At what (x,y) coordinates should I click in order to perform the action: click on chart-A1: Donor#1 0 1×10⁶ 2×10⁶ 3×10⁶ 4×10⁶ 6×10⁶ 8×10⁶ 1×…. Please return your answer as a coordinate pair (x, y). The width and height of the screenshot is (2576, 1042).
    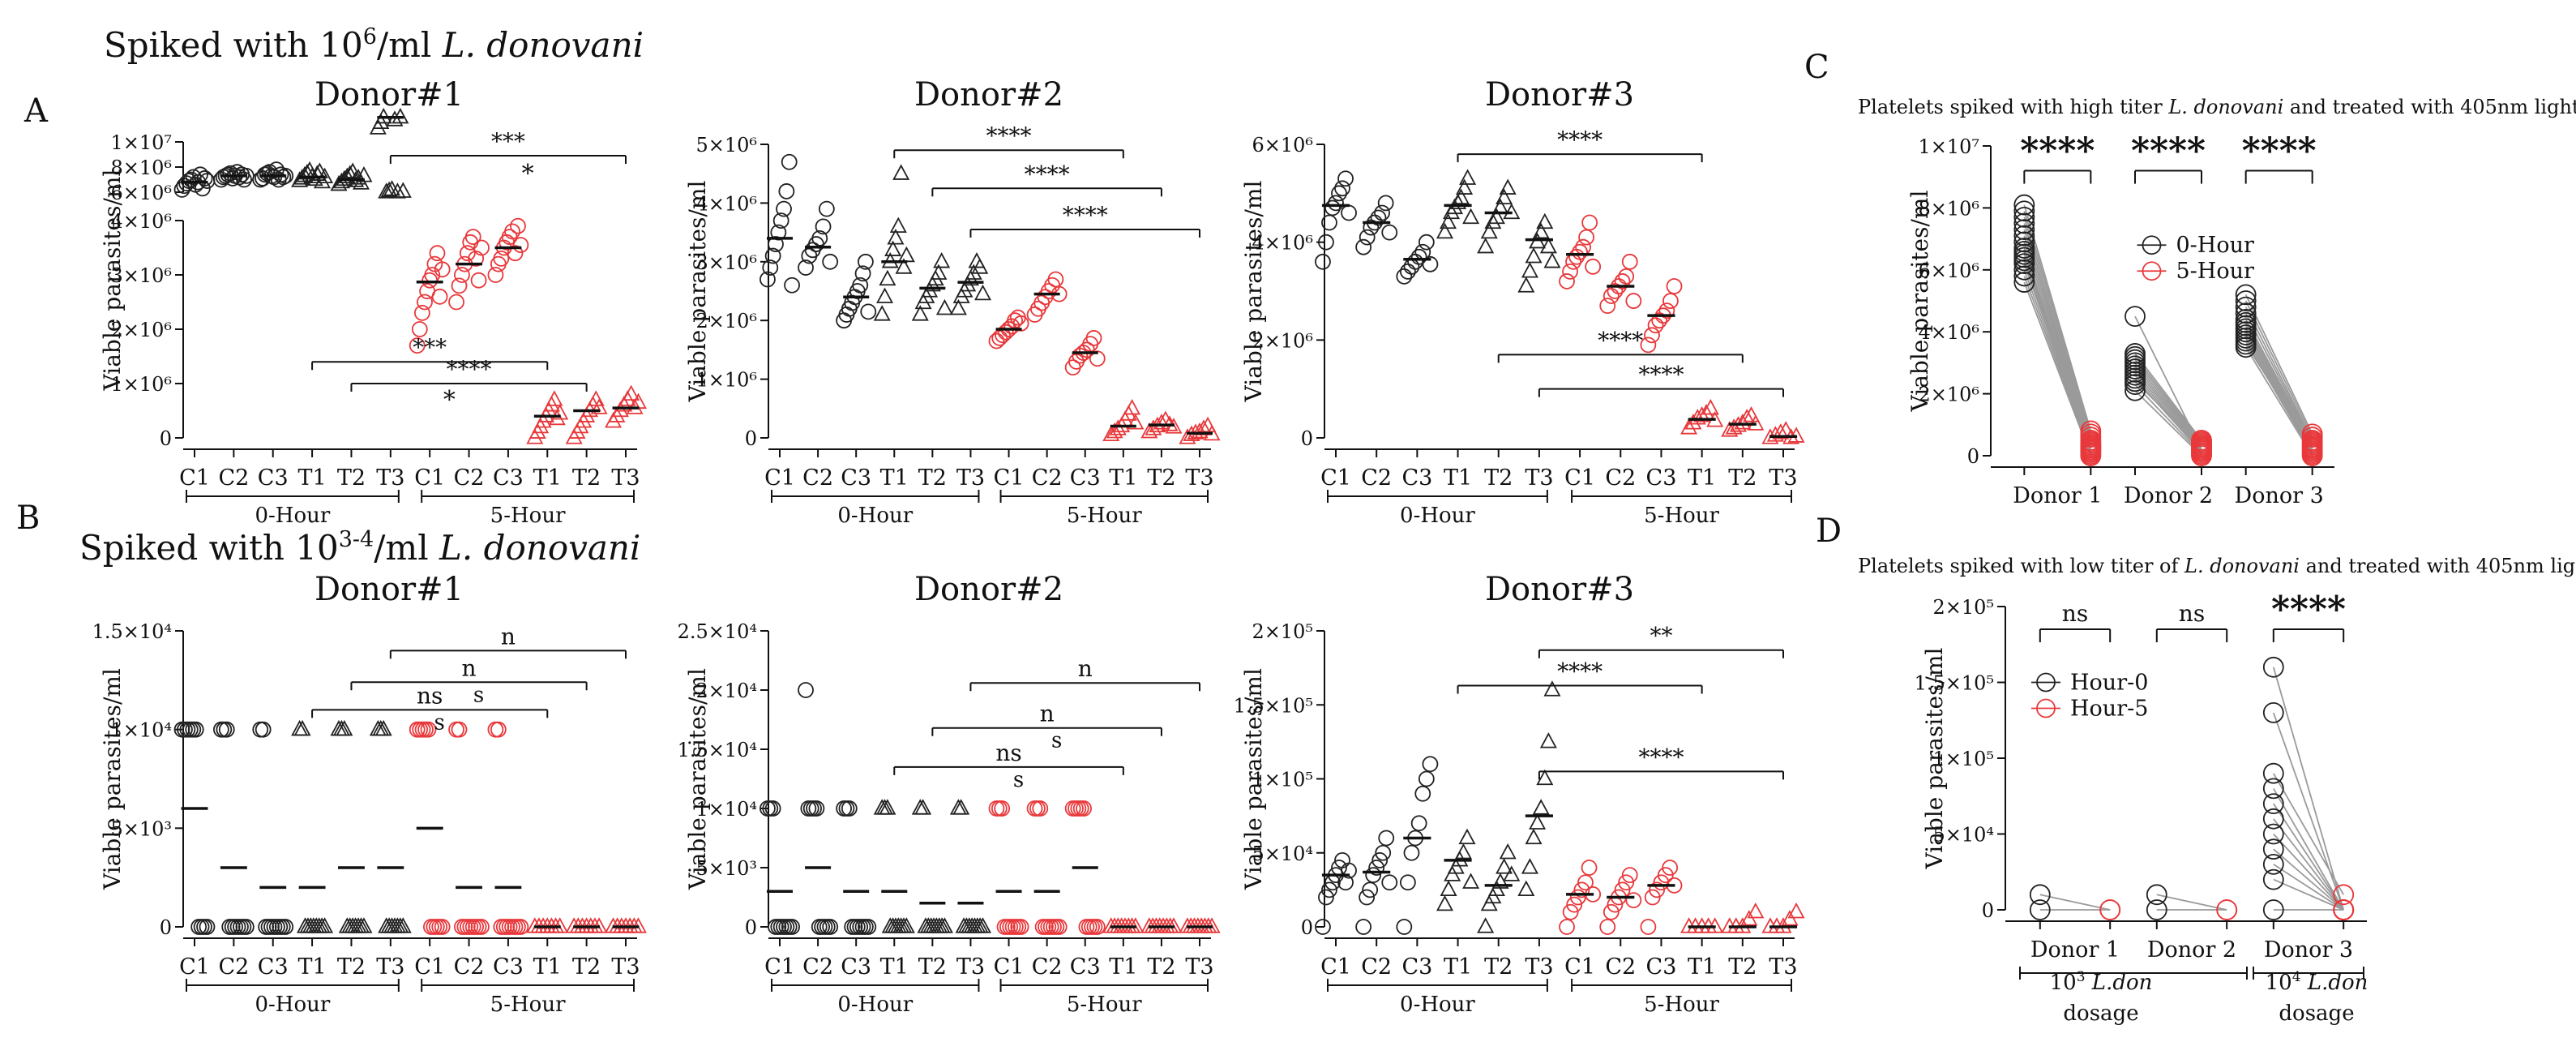
    Looking at the image, I should click on (373, 302).